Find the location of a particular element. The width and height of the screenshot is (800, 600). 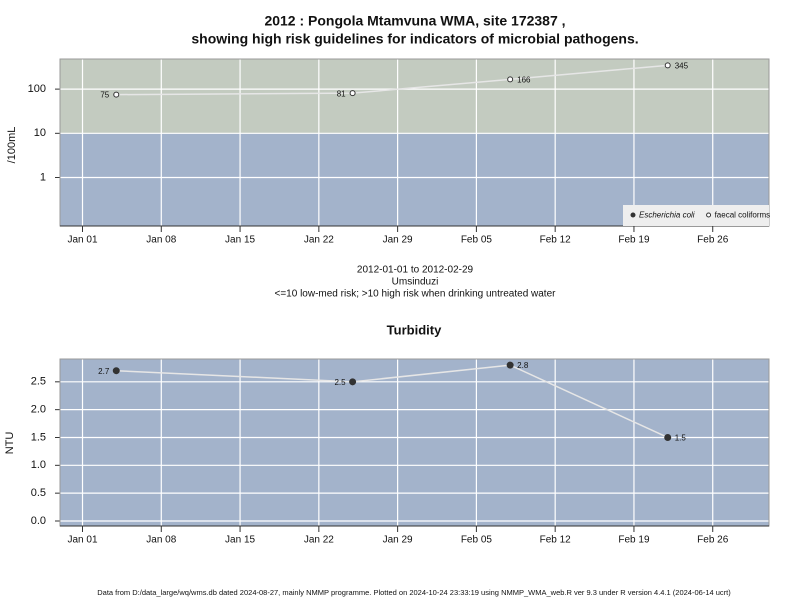

legend-box is located at coordinates (696, 215).